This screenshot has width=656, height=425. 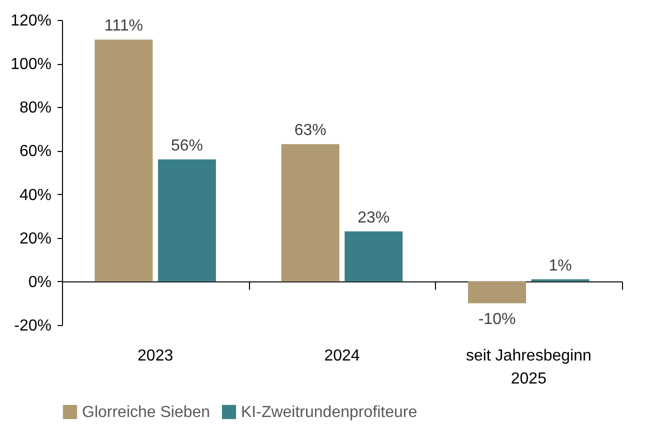 I want to click on y-tick-label: 40%, so click(x=35, y=195).